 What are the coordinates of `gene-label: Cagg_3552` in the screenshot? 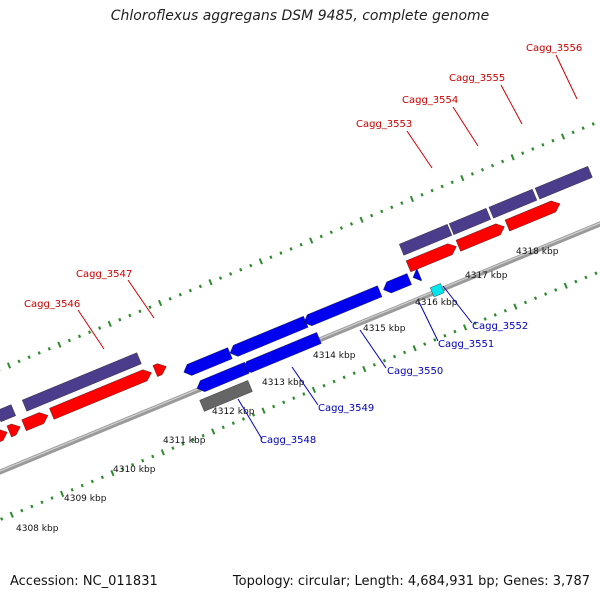 It's located at (500, 326).